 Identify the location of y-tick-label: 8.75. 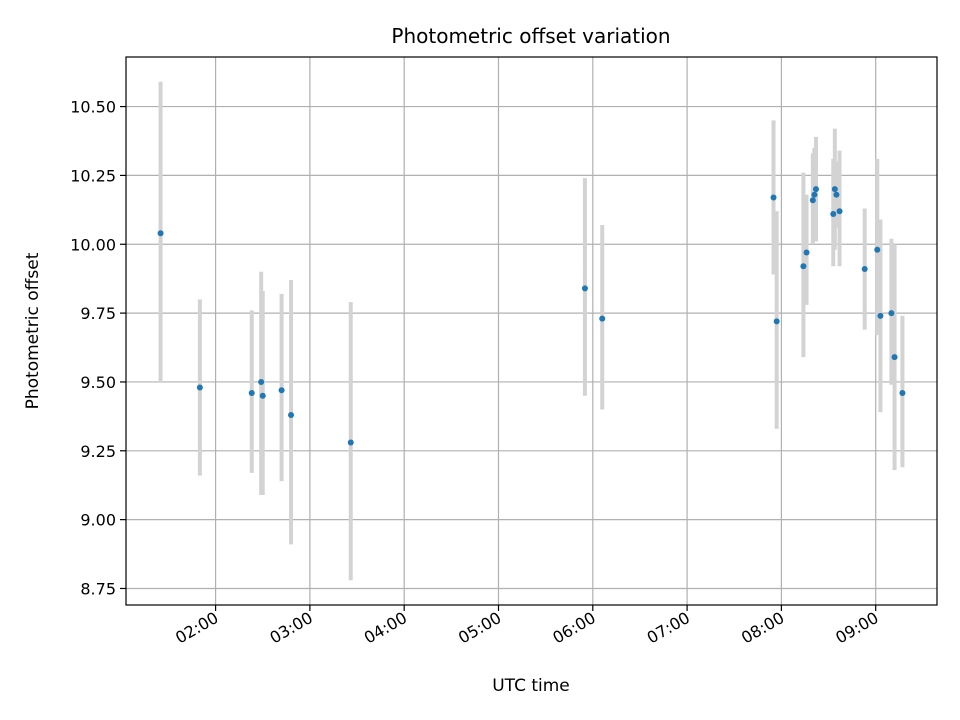
(98, 588).